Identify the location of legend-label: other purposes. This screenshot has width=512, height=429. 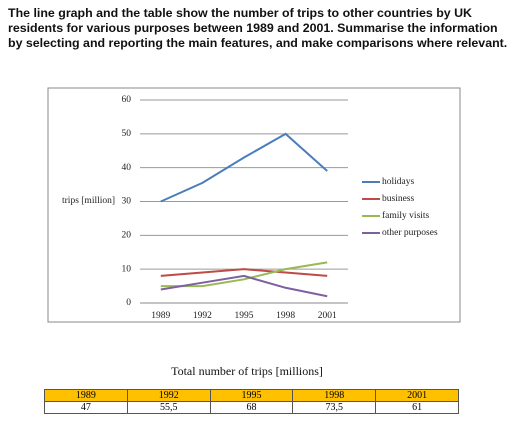
(410, 233).